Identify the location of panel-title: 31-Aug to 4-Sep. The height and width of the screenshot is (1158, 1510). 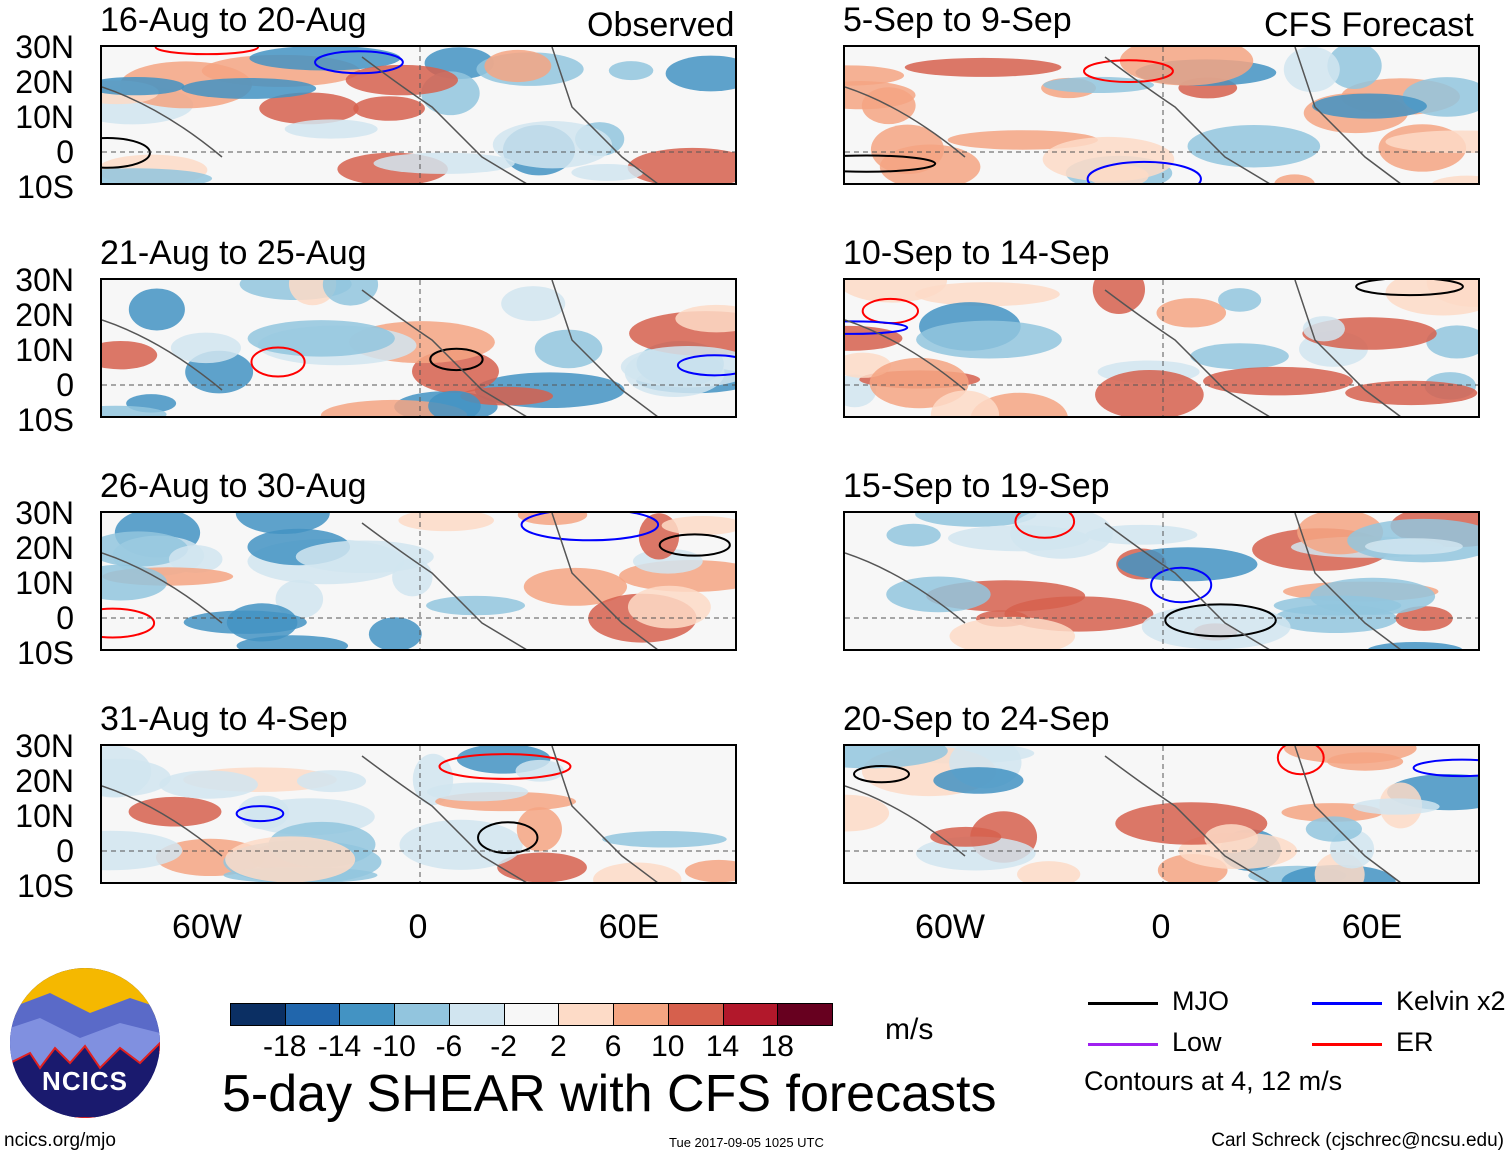
(224, 719).